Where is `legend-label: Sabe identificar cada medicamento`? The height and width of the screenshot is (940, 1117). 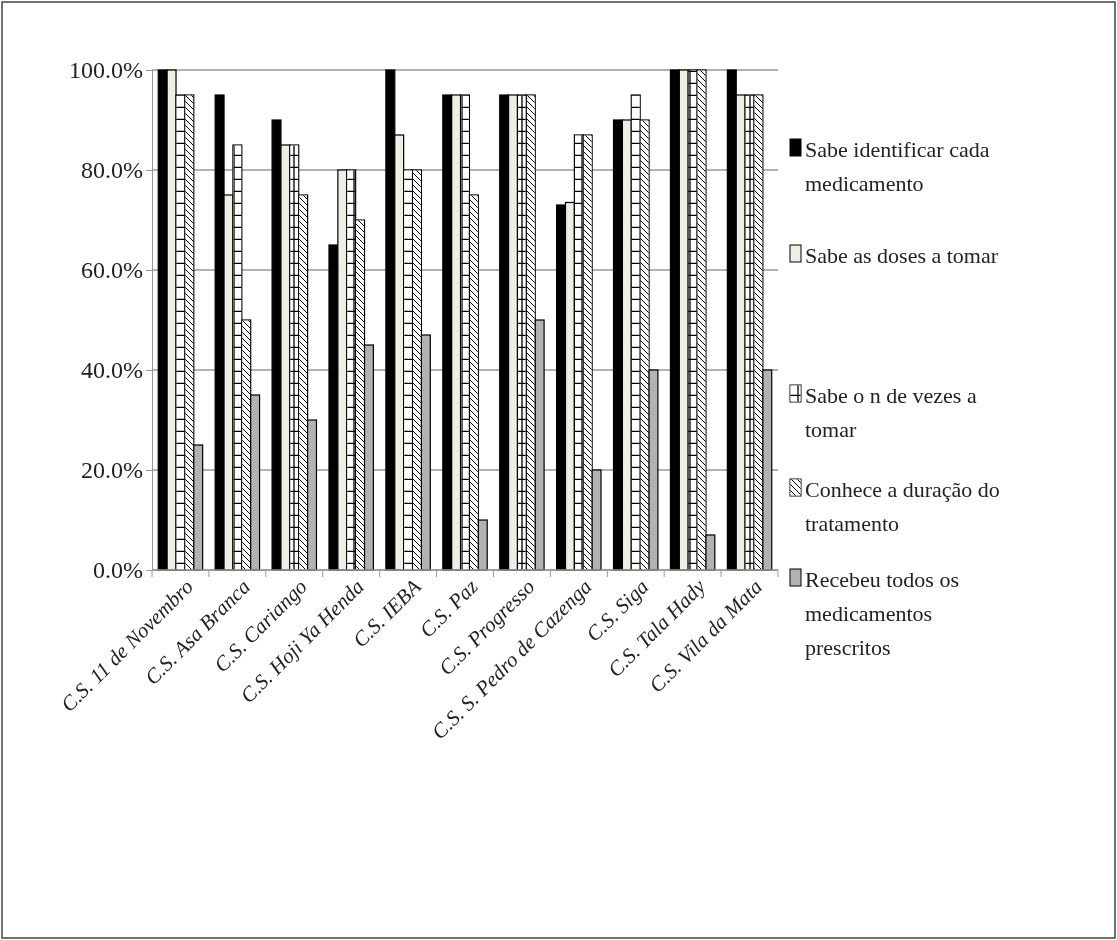 legend-label: Sabe identificar cada medicamento is located at coordinates (897, 166).